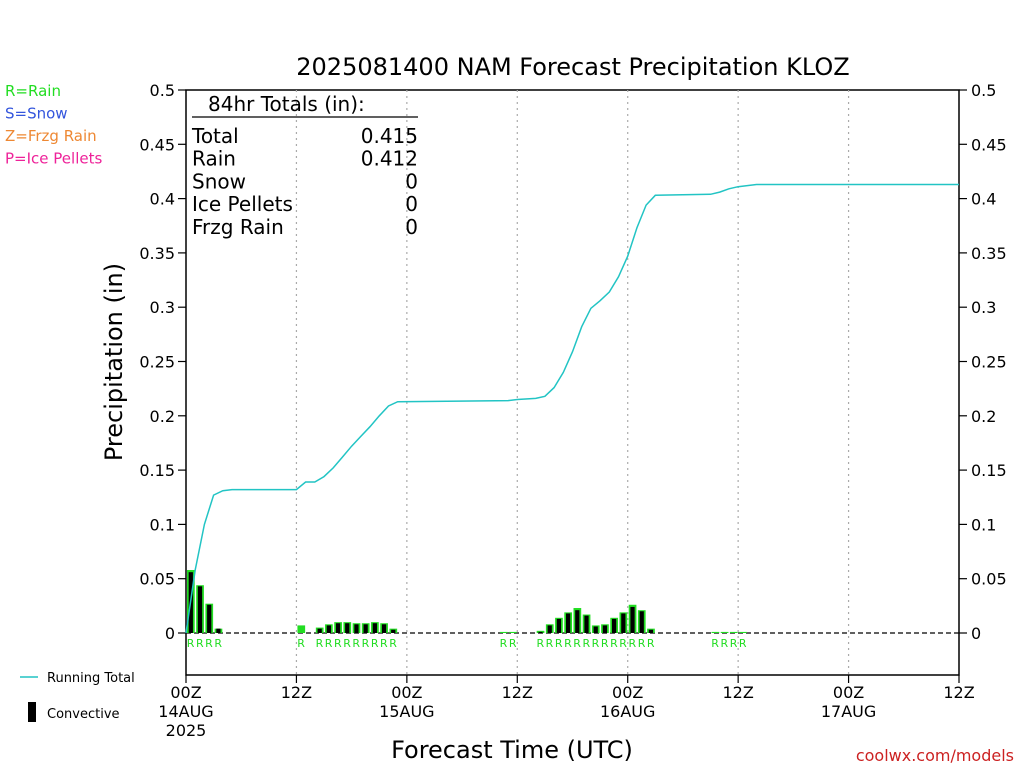 The height and width of the screenshot is (772, 1024). I want to click on y-axis-label: Precipitation (in), so click(114, 362).